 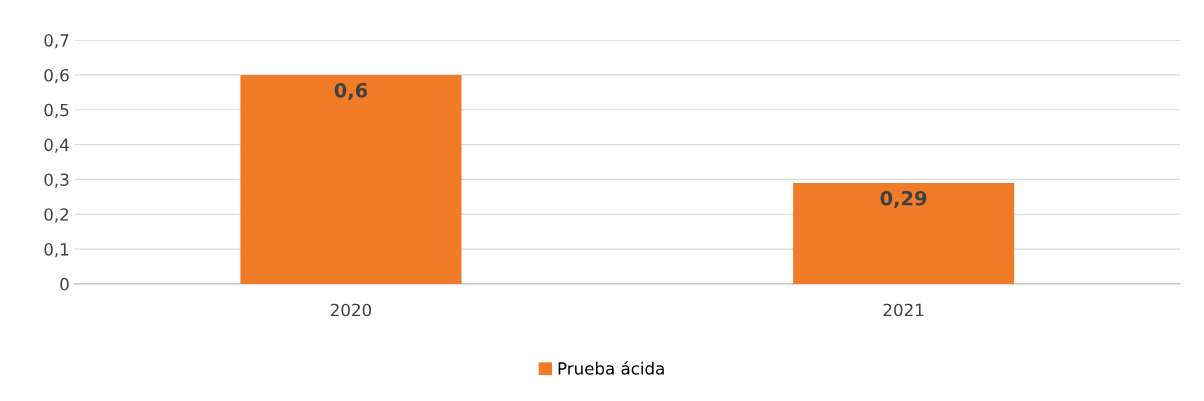 What do you see at coordinates (351, 91) in the screenshot?
I see `data-label: 0,6` at bounding box center [351, 91].